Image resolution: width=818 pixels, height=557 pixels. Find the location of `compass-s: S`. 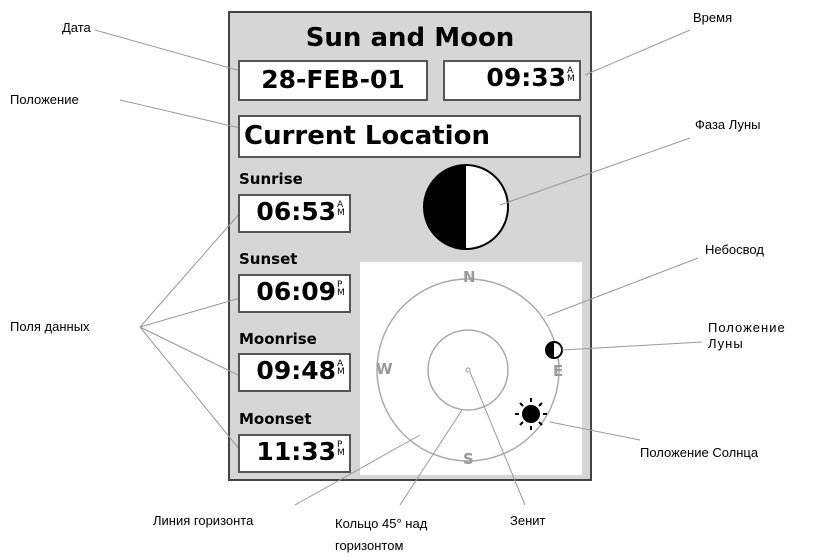

compass-s: S is located at coordinates (468, 459).